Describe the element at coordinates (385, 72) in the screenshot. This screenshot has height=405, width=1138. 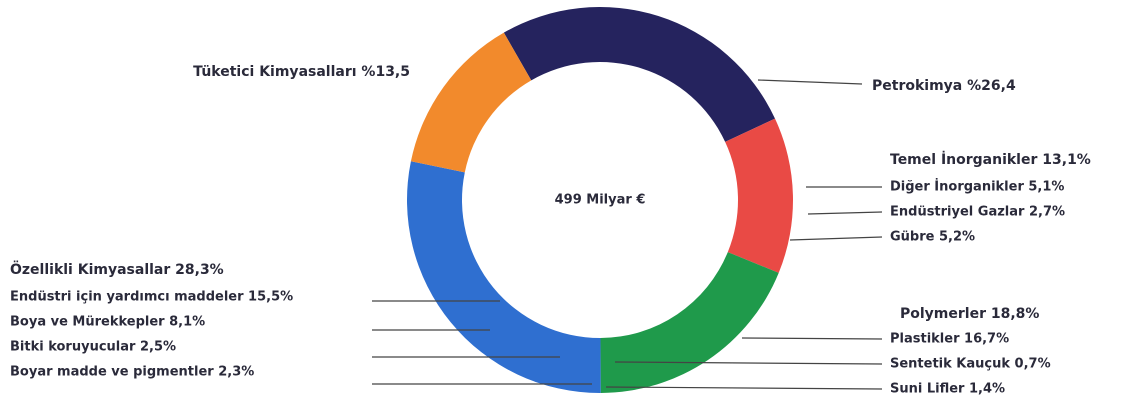
I see `value-label: %13,5` at that location.